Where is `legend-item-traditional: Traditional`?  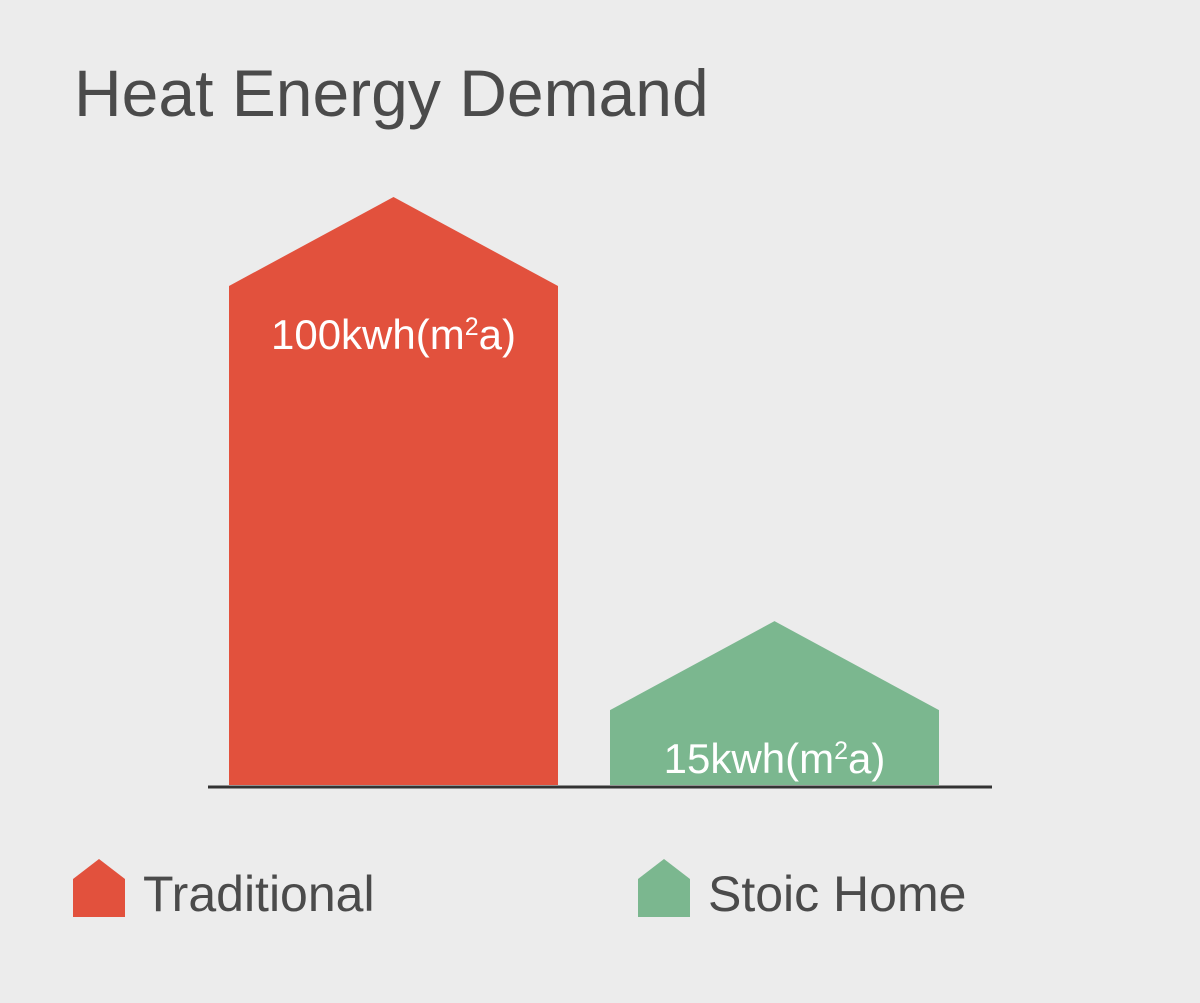
legend-item-traditional: Traditional is located at coordinates (224, 890).